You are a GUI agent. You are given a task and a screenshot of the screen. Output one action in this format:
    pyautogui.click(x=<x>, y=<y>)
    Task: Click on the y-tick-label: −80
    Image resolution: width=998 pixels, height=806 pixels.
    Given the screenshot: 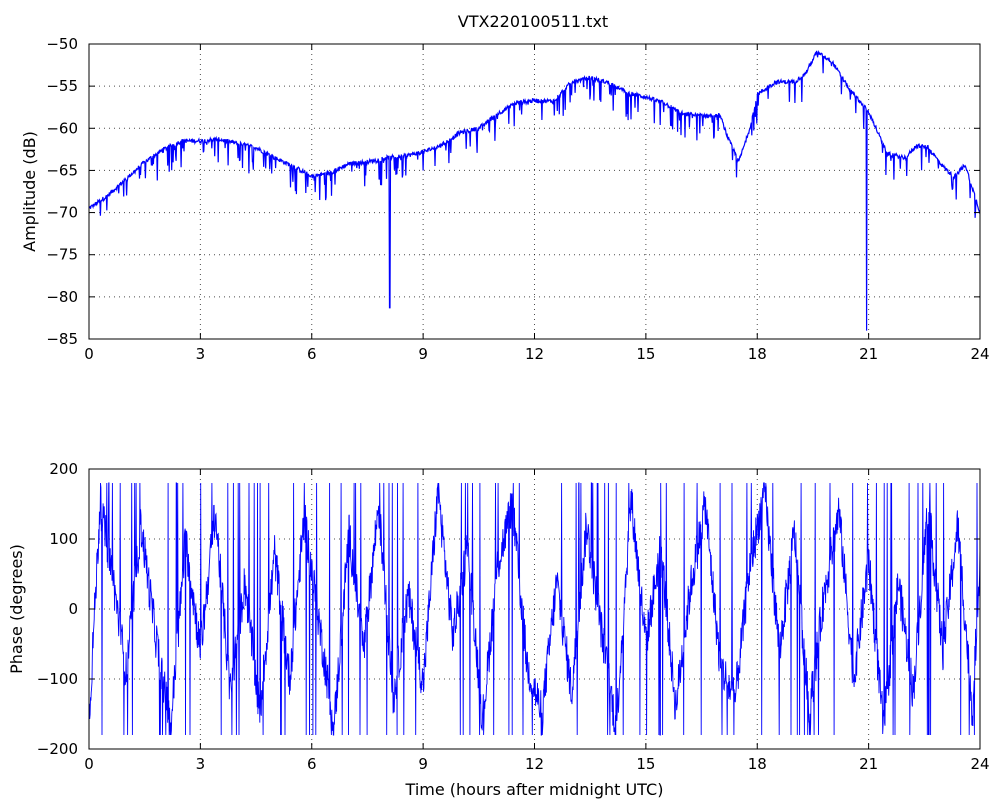 What is the action you would take?
    pyautogui.click(x=62, y=297)
    